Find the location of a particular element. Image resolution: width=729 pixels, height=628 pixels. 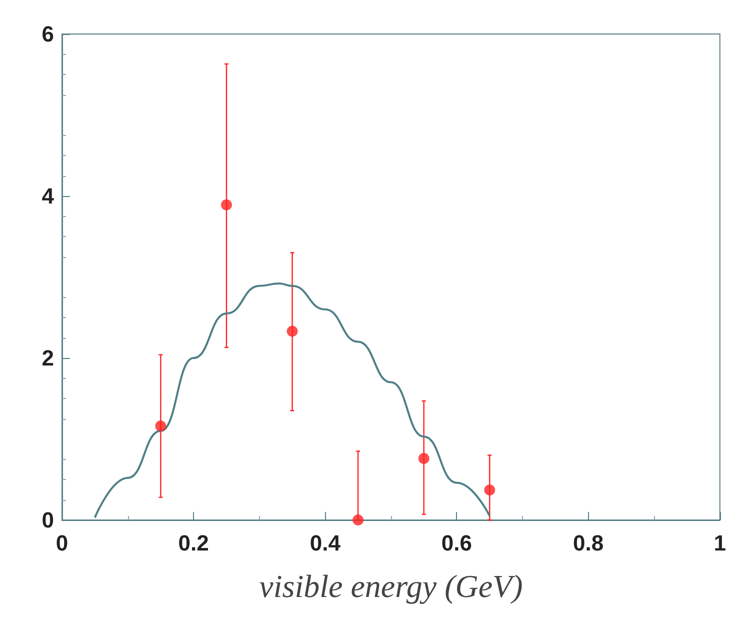

x-tick-label: 0.4 is located at coordinates (326, 543).